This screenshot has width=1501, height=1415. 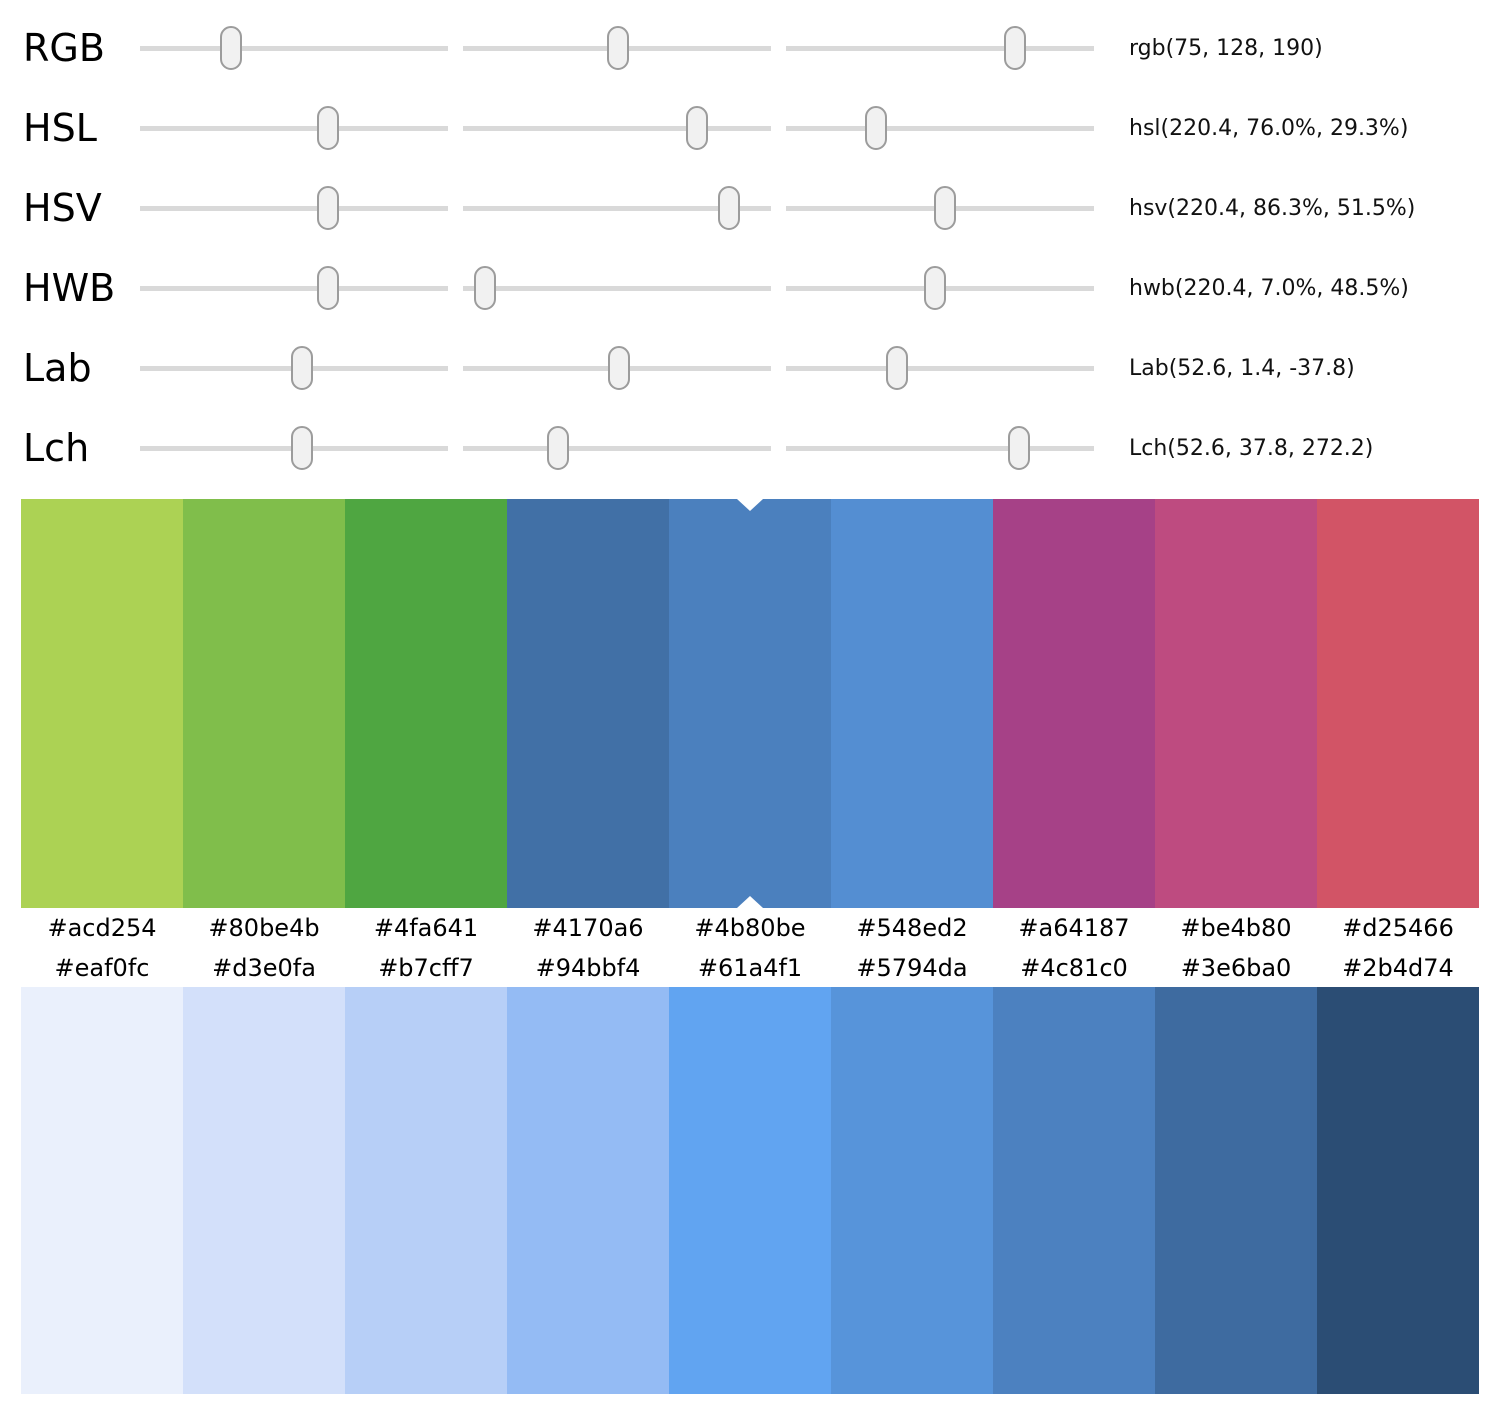 I want to click on hex-code-label: #2b4d74, so click(x=1398, y=967).